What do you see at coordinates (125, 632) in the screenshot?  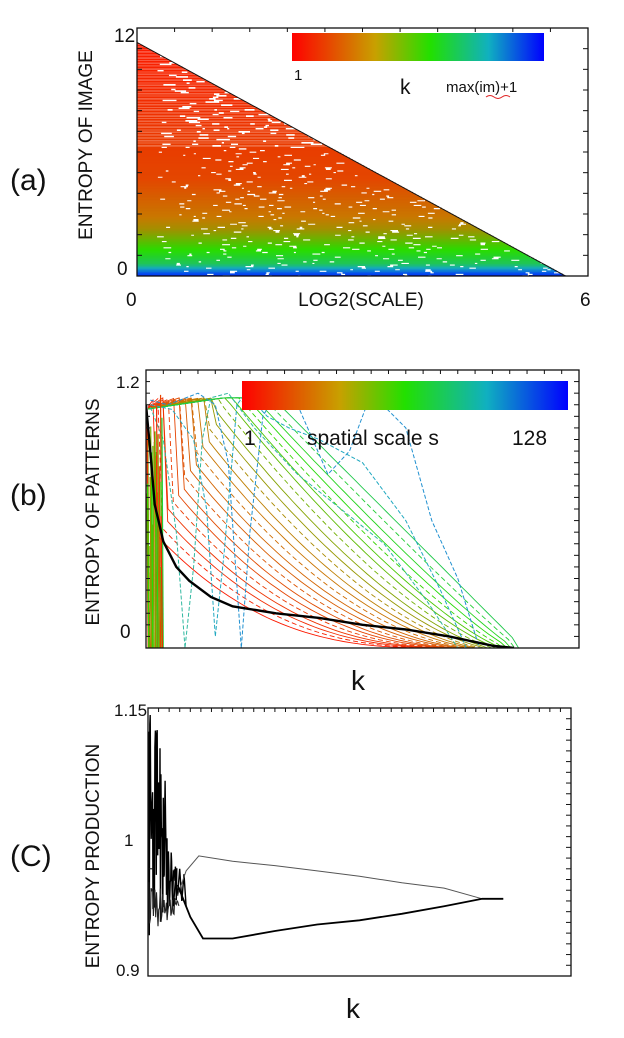 I see `panel-b-ytick-bottom: 0` at bounding box center [125, 632].